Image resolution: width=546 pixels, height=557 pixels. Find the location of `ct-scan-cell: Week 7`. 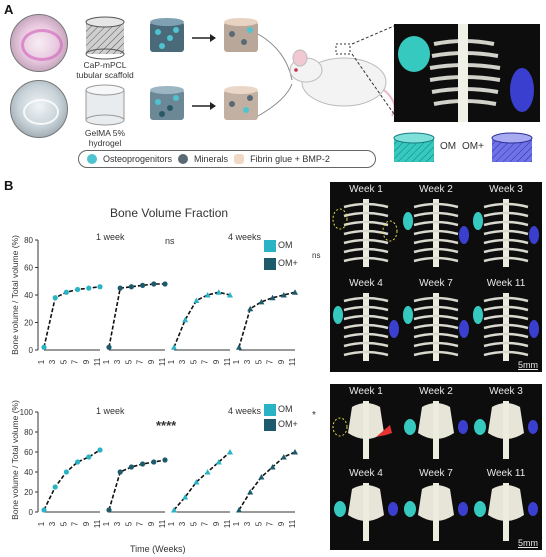

ct-scan-cell: Week 7 is located at coordinates (436, 507).